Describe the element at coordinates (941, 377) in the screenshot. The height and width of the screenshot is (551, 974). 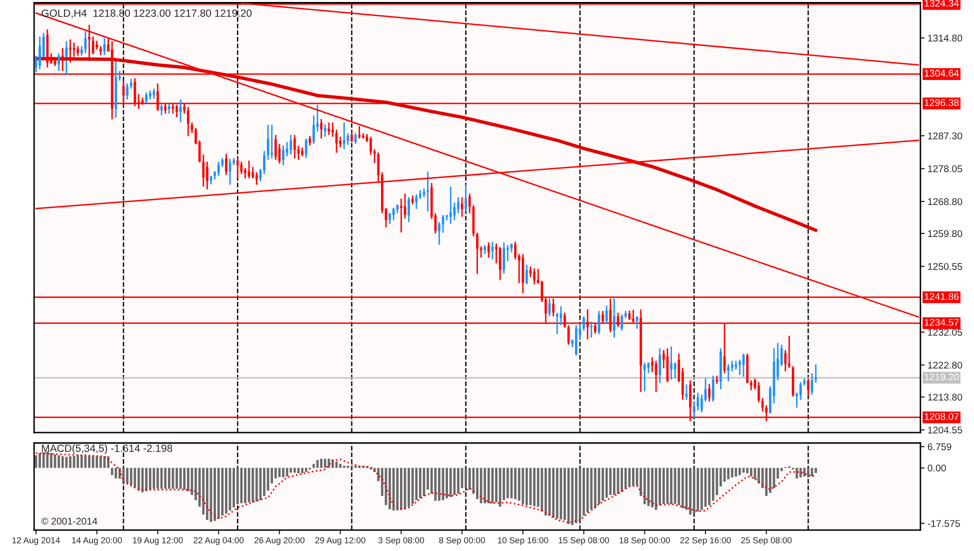
I see `ref-line-label: 1219.20` at that location.